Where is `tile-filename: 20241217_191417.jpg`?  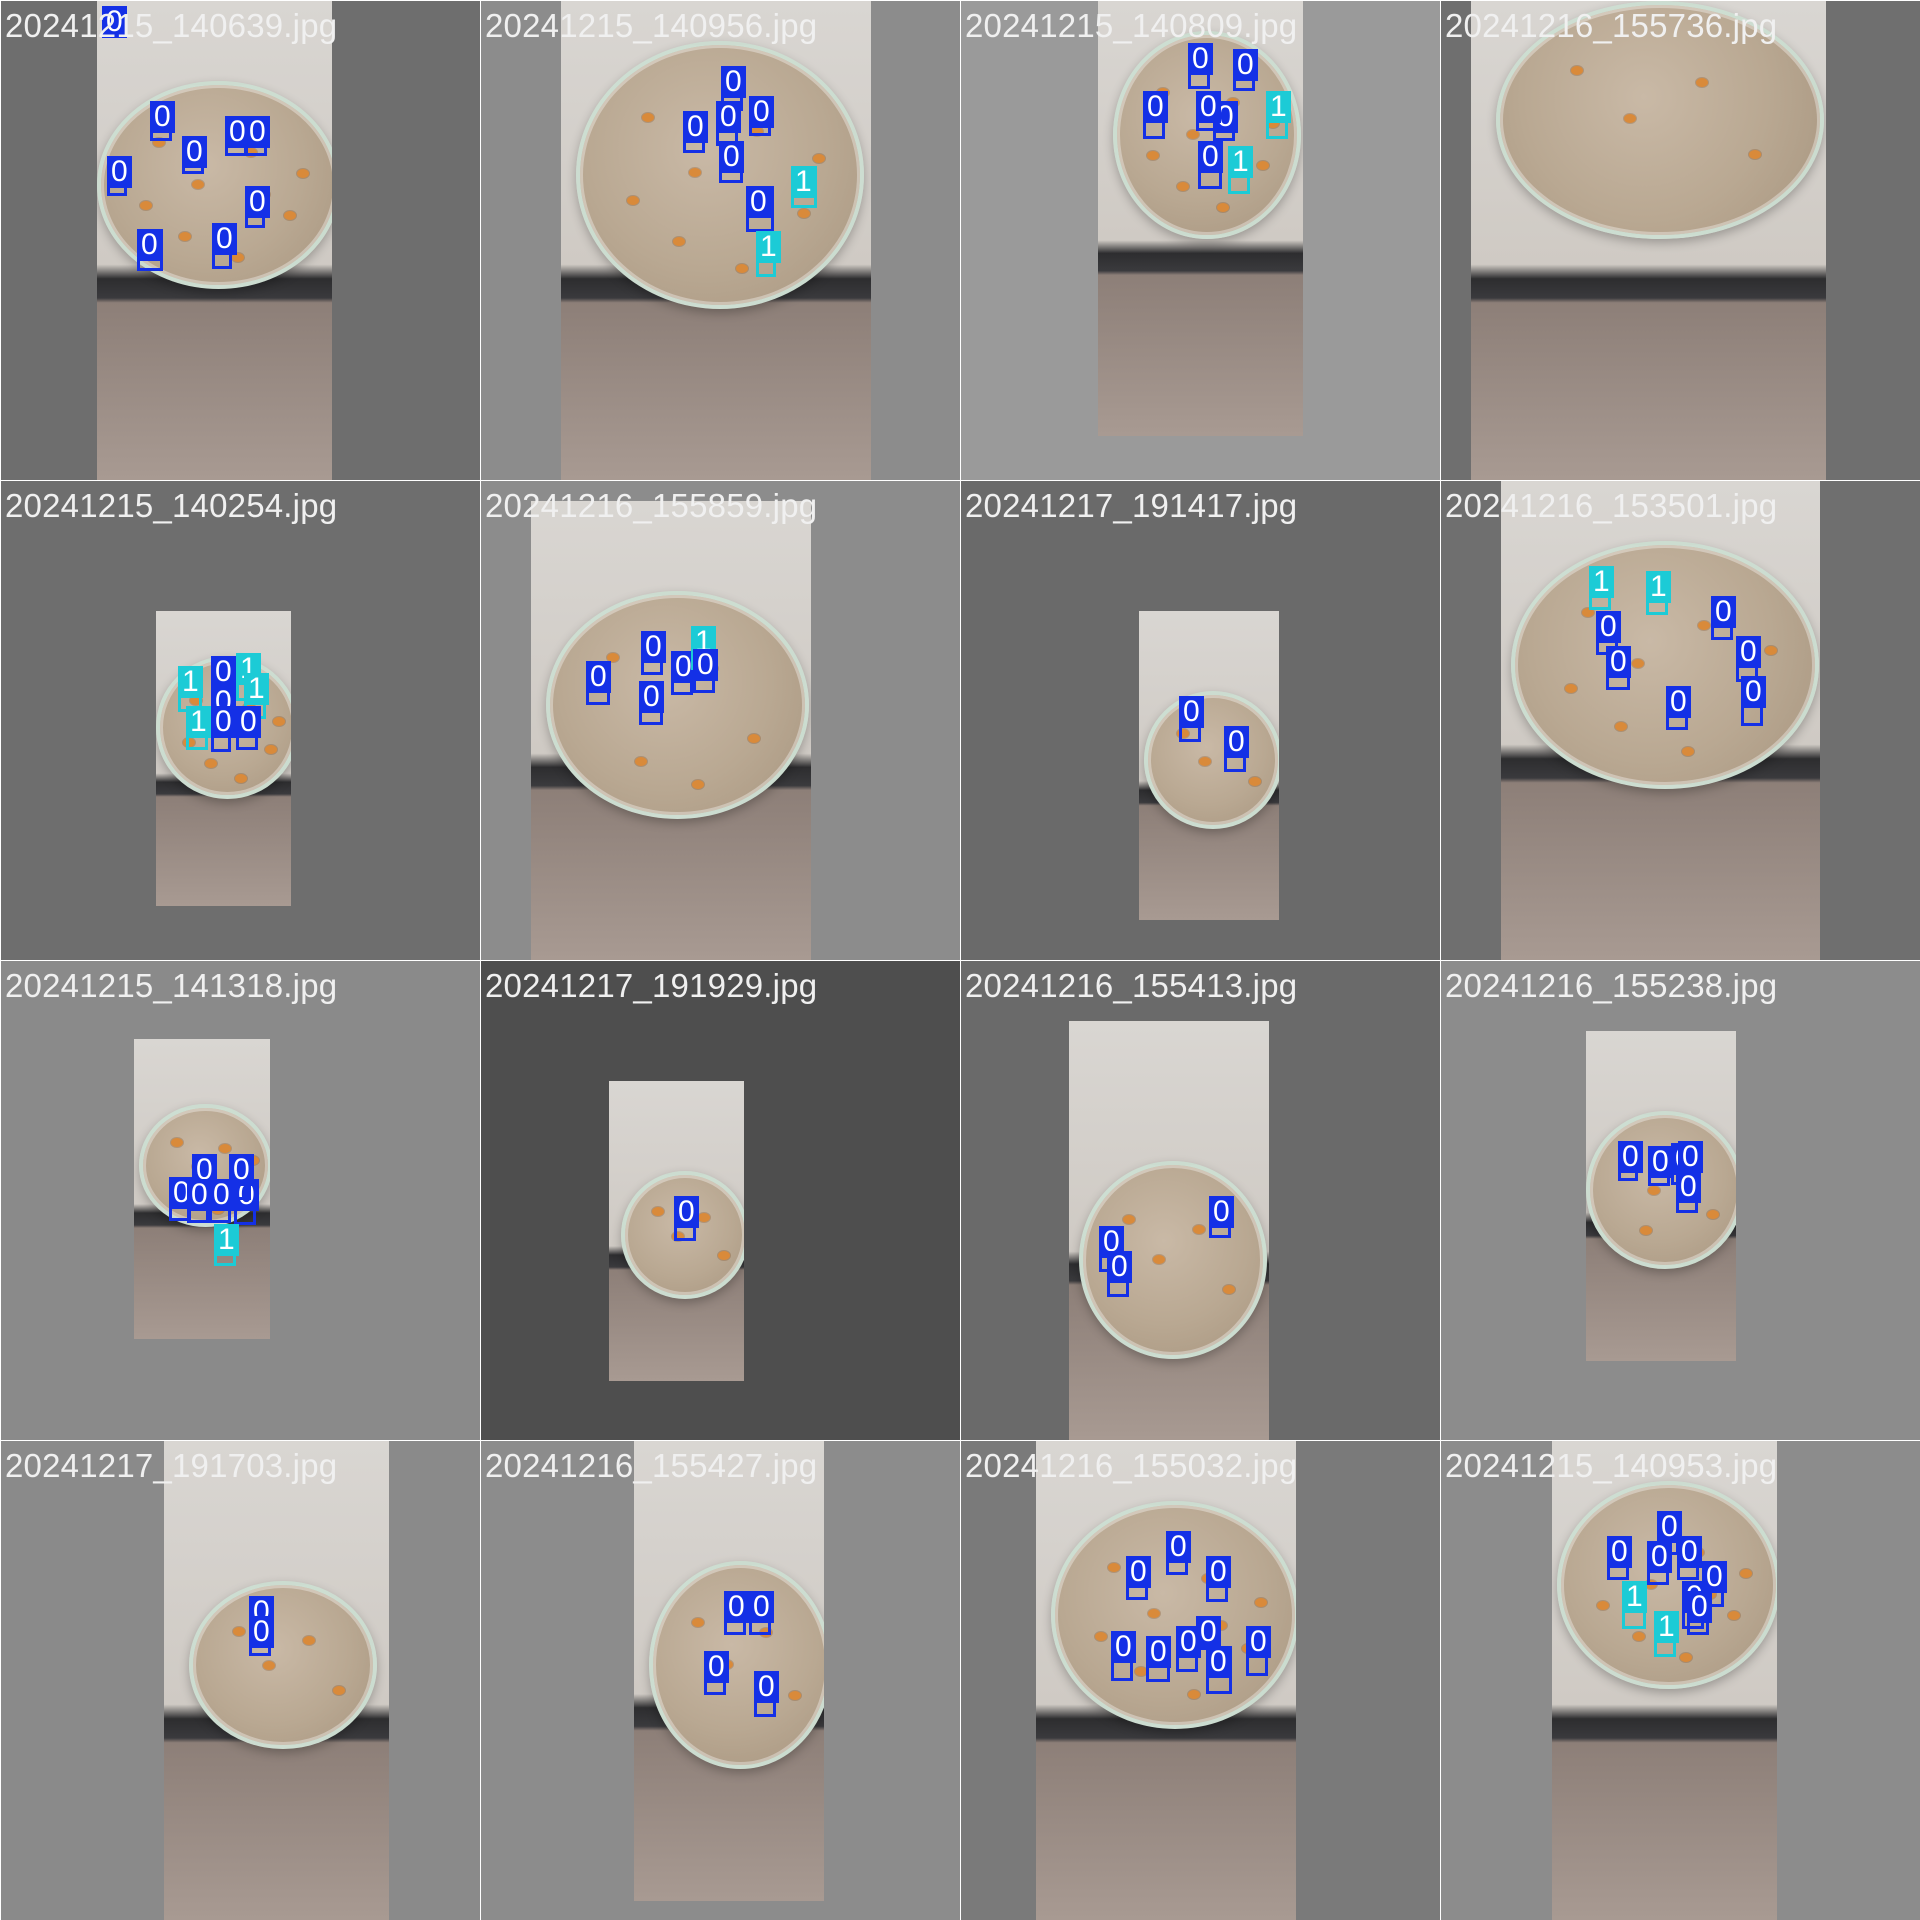 tile-filename: 20241217_191417.jpg is located at coordinates (1131, 505).